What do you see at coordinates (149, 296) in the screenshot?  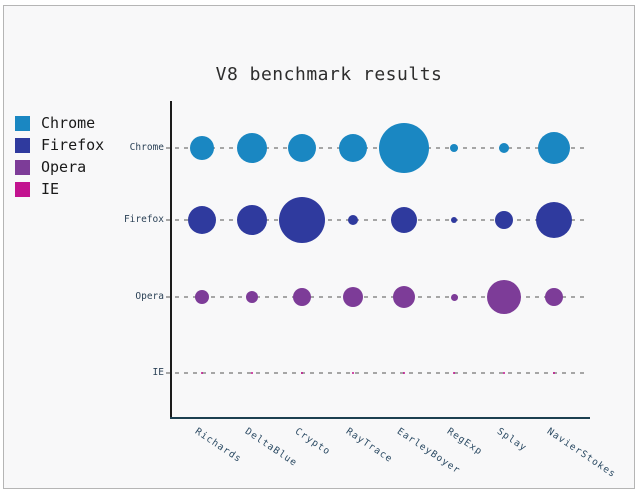 I see `y-tick-label-opera: Opera` at bounding box center [149, 296].